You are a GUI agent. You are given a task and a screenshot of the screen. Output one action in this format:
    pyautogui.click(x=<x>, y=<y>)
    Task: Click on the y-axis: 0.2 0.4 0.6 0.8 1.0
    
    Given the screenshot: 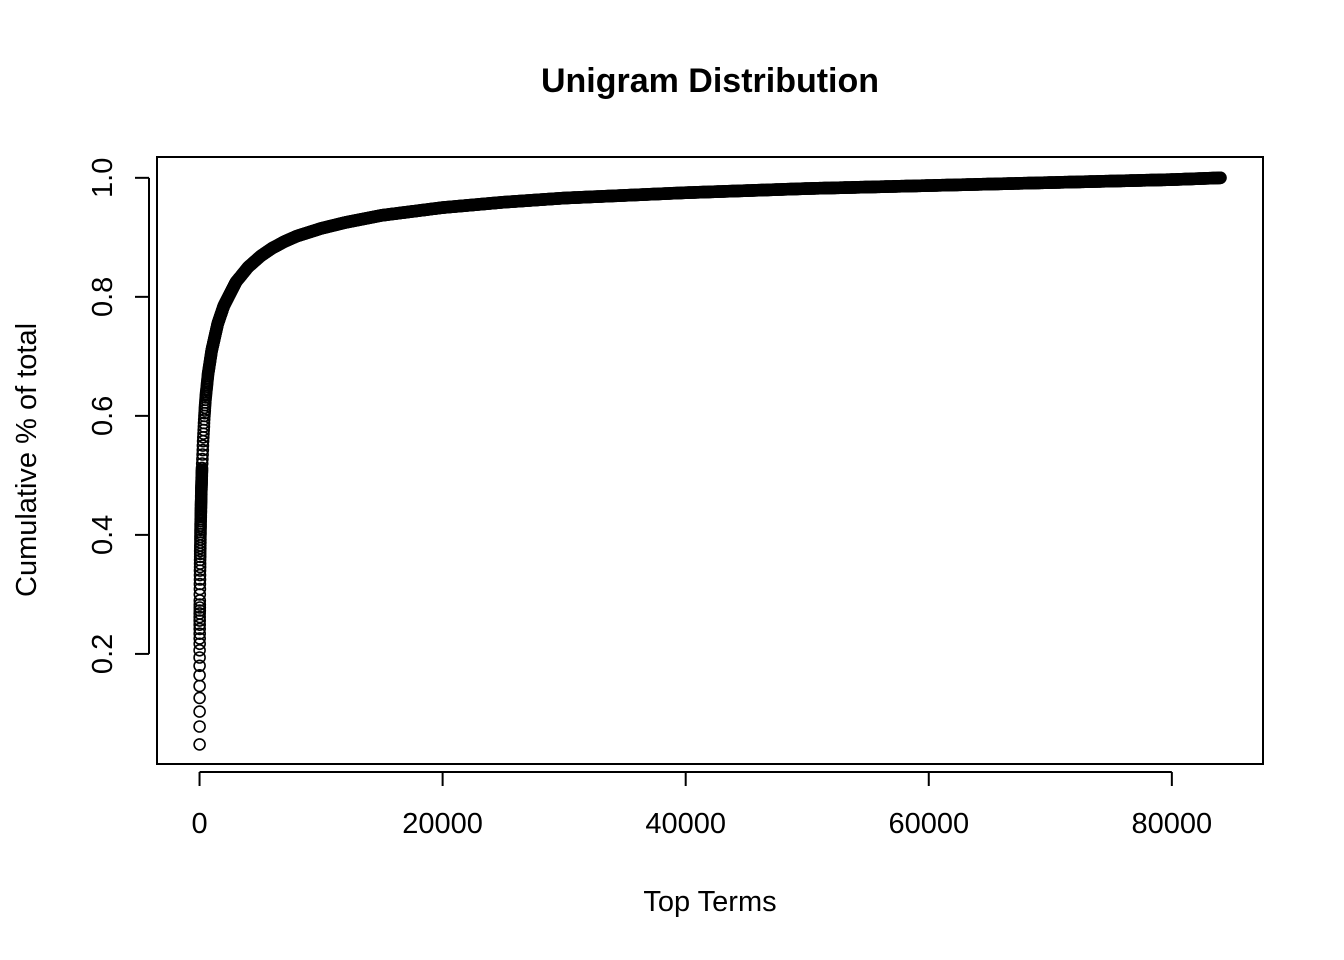 What is the action you would take?
    pyautogui.click(x=118, y=416)
    